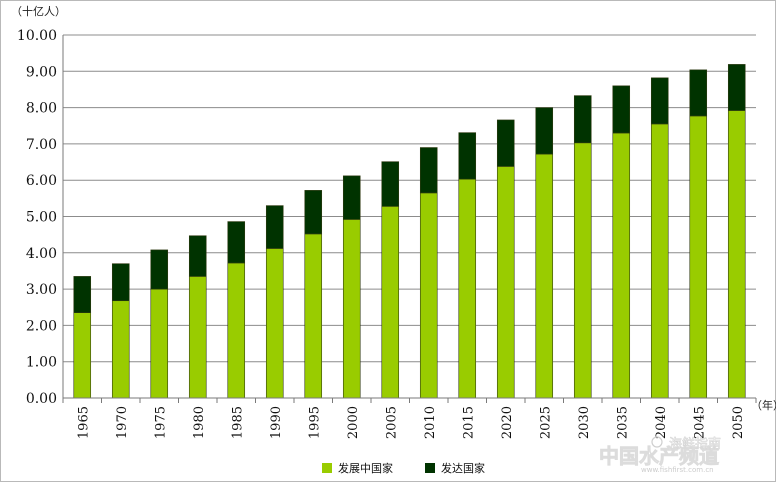 The height and width of the screenshot is (483, 776). I want to click on y-tick-label: 9.00, so click(41, 72).